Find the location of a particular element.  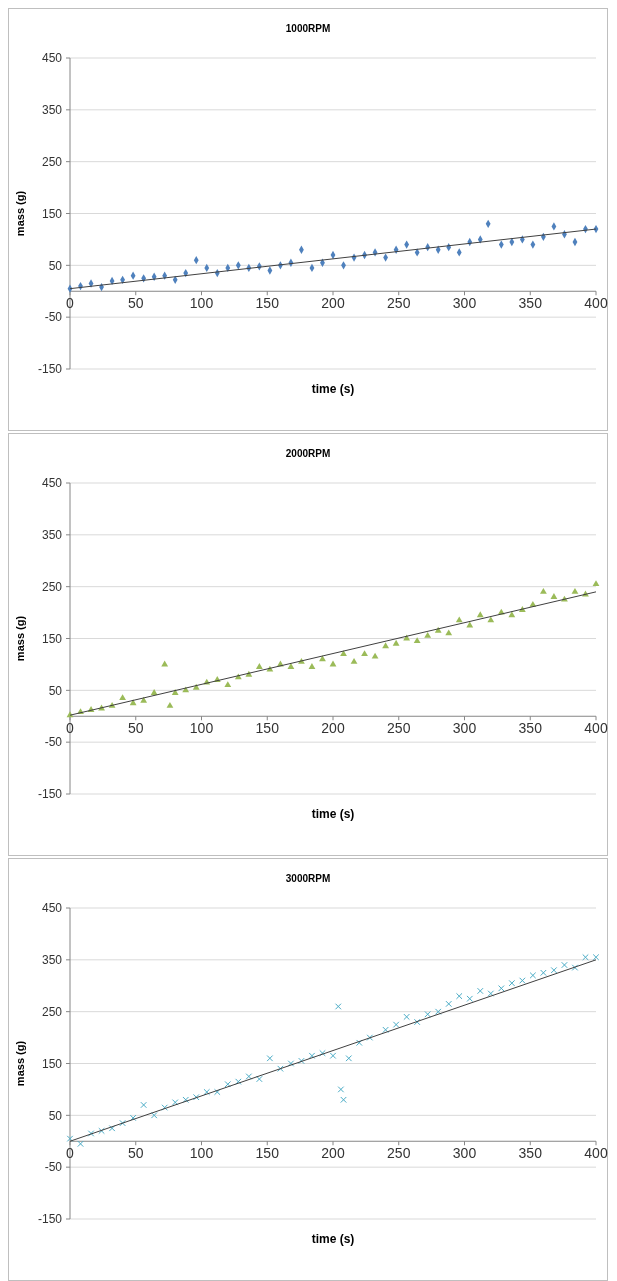

y-tick-label: -150 is located at coordinates (50, 369).